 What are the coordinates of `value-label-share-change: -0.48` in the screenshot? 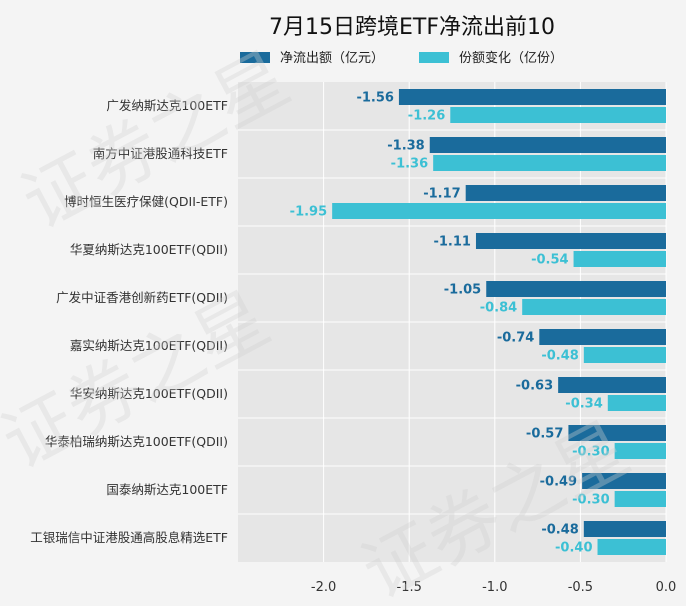 It's located at (559, 356).